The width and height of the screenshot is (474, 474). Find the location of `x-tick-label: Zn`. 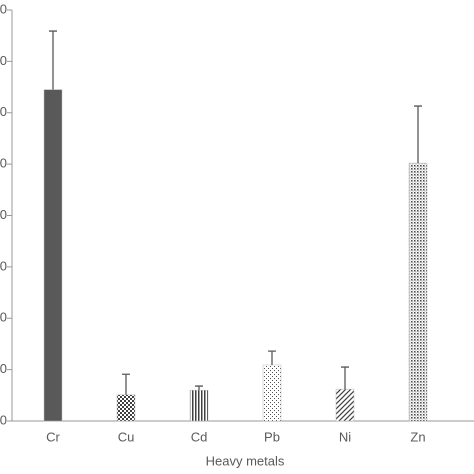

x-tick-label: Zn is located at coordinates (417, 436).